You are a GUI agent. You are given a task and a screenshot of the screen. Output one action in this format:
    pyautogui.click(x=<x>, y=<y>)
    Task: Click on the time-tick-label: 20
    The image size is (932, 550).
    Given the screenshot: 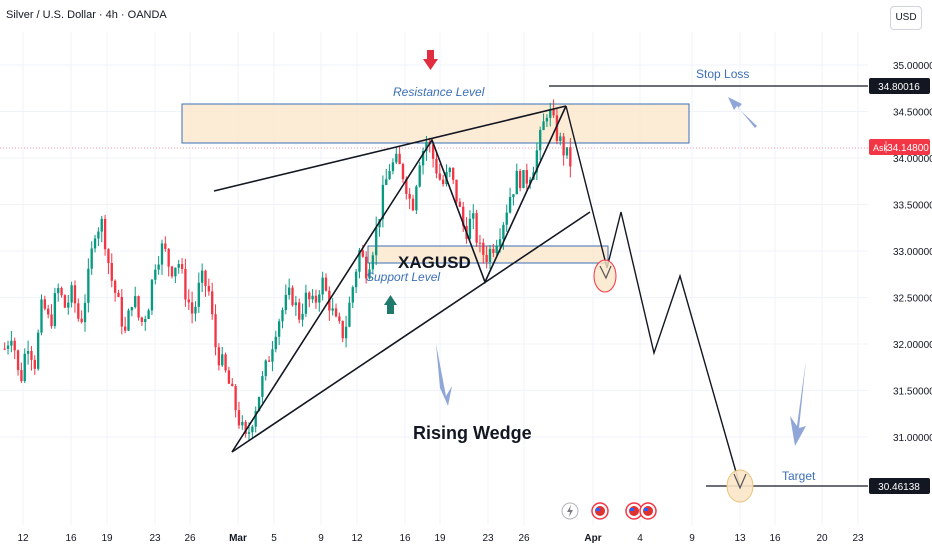 What is the action you would take?
    pyautogui.click(x=822, y=538)
    